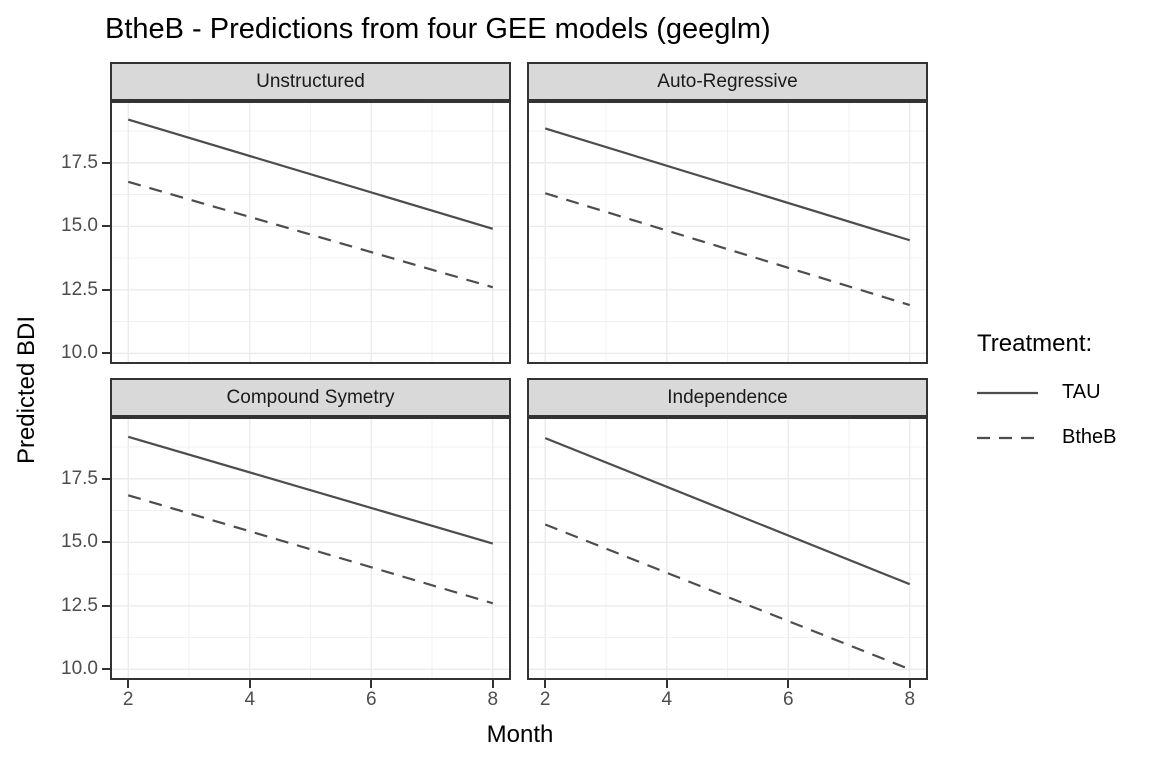  I want to click on legend-items: TAU BtheB, so click(1062, 415).